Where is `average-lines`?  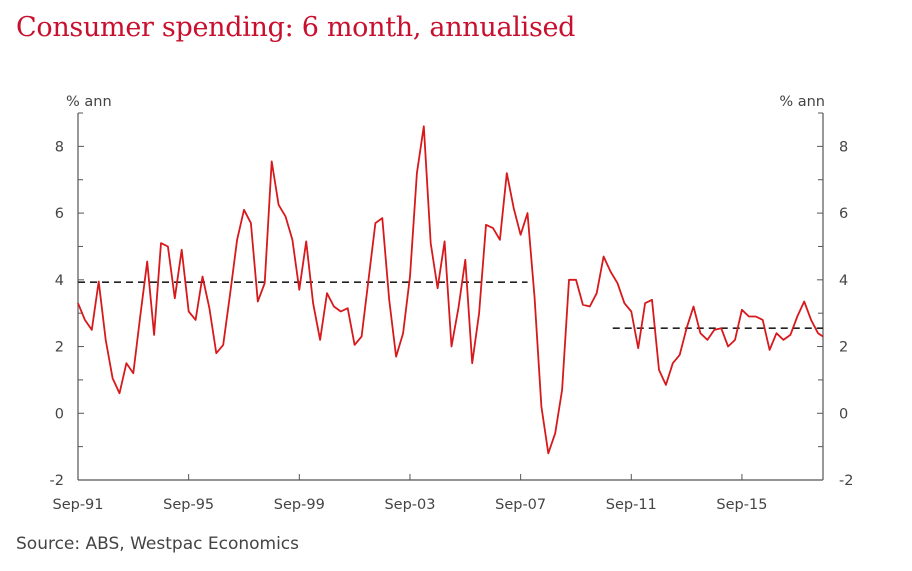
average-lines is located at coordinates (450, 305).